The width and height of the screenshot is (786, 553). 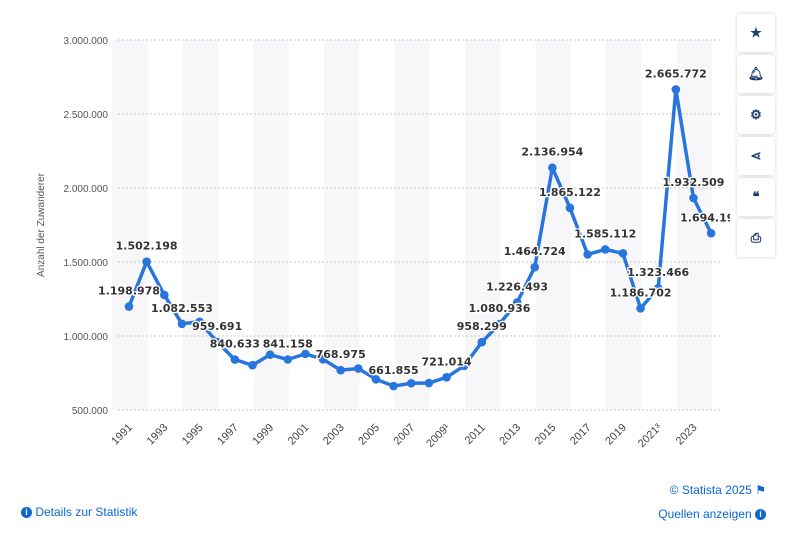 What do you see at coordinates (676, 73) in the screenshot?
I see `data-label: 2.665.772` at bounding box center [676, 73].